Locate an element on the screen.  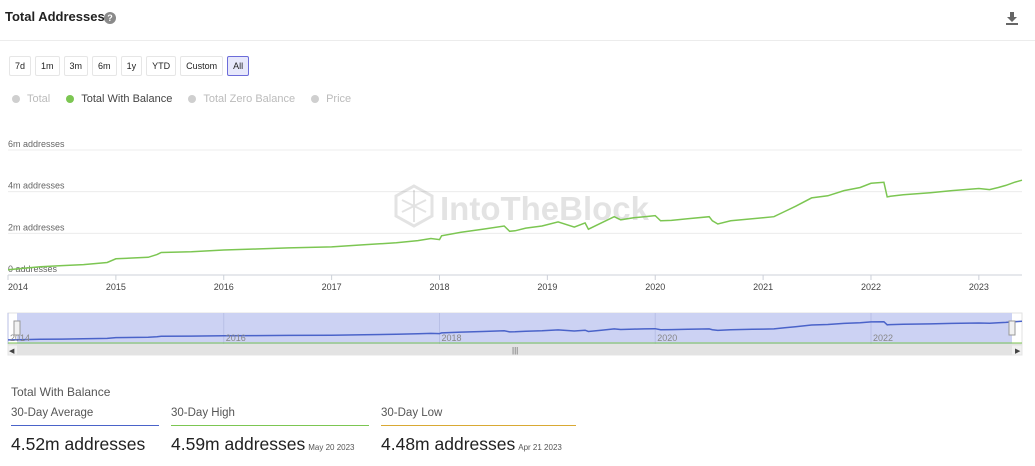
stat-value: 4.48m addresses Apr 21 2023 is located at coordinates (478, 444).